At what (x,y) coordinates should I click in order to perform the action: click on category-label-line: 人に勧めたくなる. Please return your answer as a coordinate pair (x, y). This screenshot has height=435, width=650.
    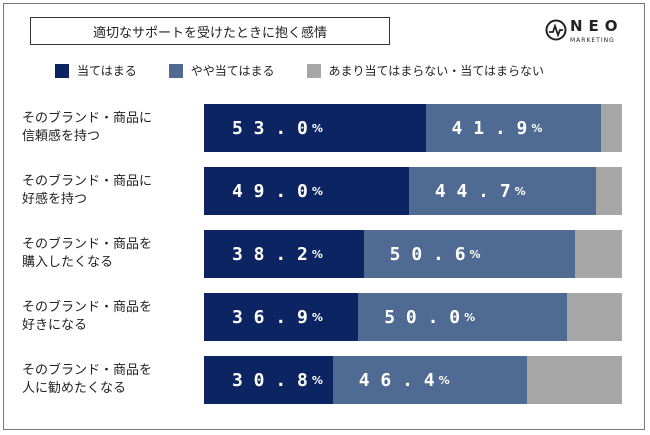
    Looking at the image, I should click on (74, 388).